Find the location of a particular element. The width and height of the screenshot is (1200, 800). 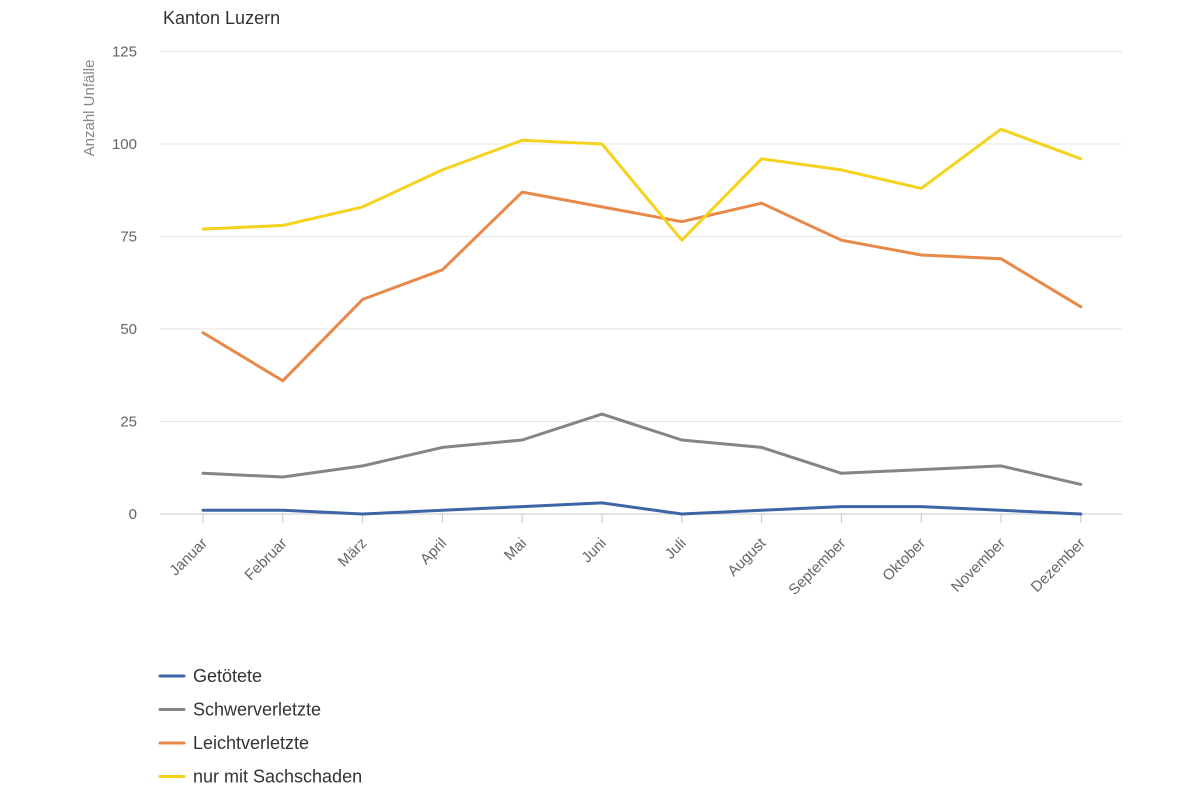

y-tick-label: 100 is located at coordinates (124, 144).